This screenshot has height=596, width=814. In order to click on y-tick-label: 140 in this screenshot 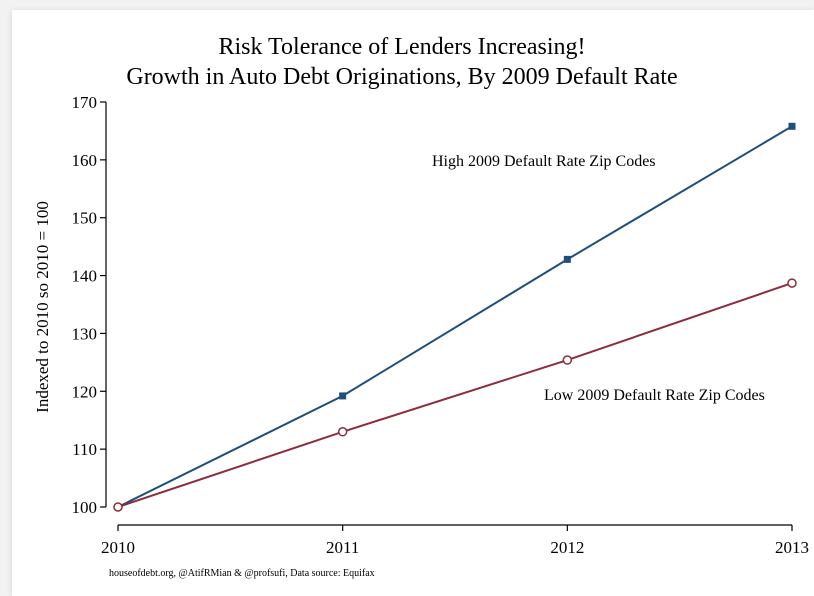, I will do `click(85, 276)`.